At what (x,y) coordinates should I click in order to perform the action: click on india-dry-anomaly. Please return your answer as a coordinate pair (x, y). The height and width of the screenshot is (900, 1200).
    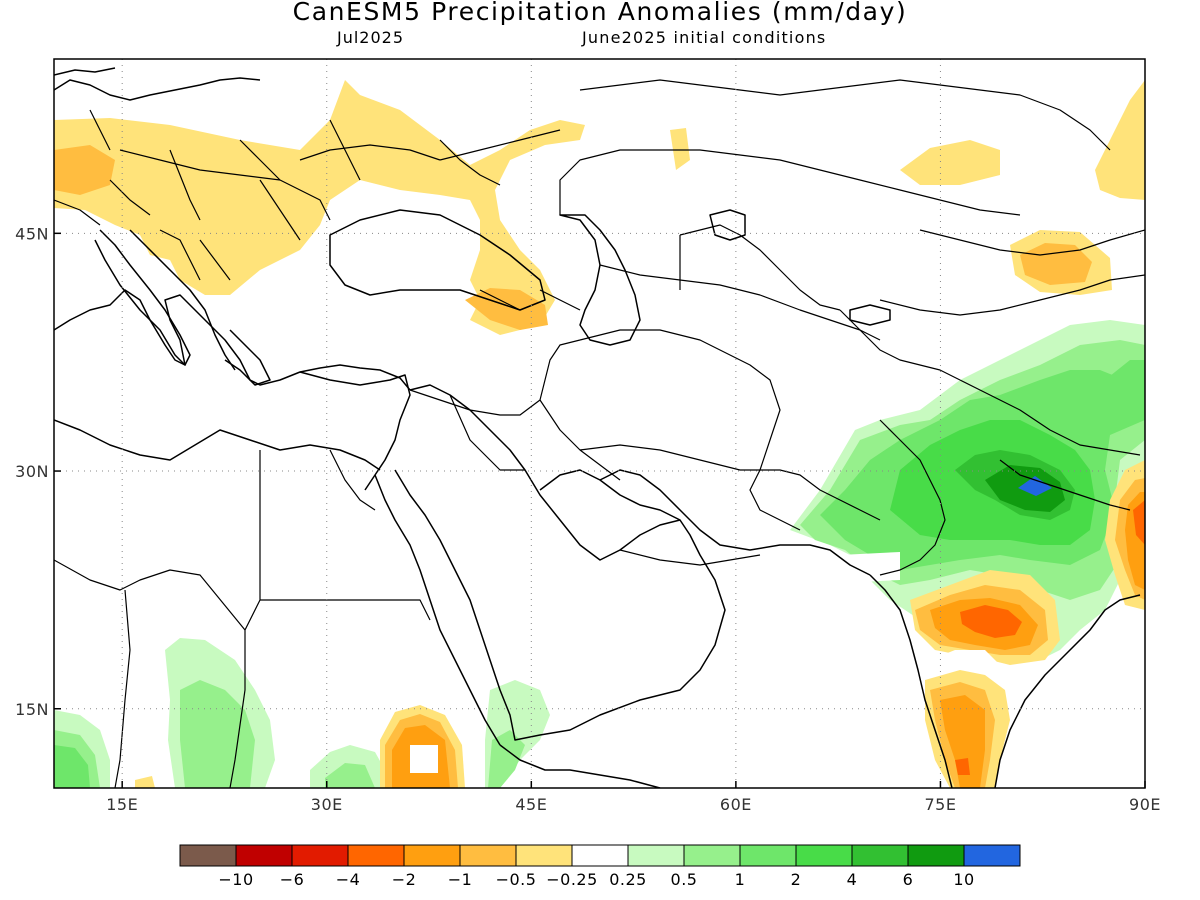
    Looking at the image, I should click on (985, 679).